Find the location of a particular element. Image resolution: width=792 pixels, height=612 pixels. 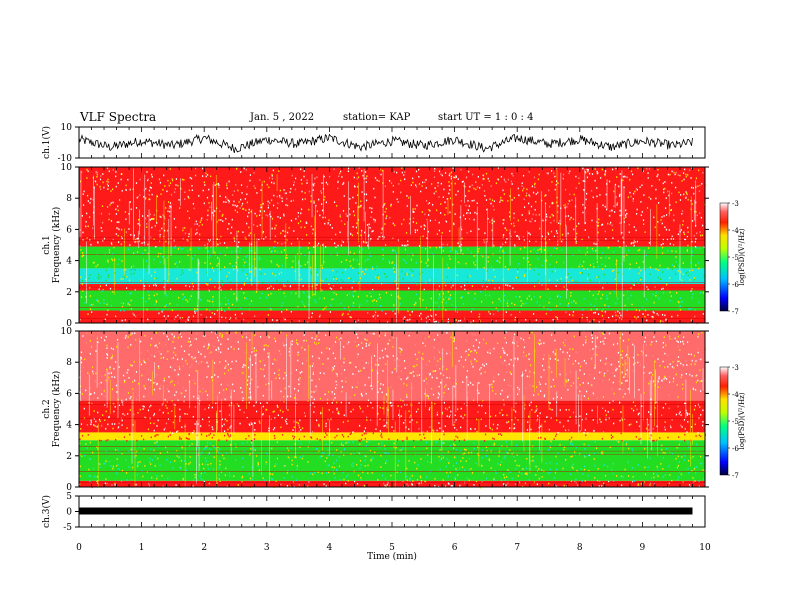

x-tick-label: 3 is located at coordinates (267, 548).